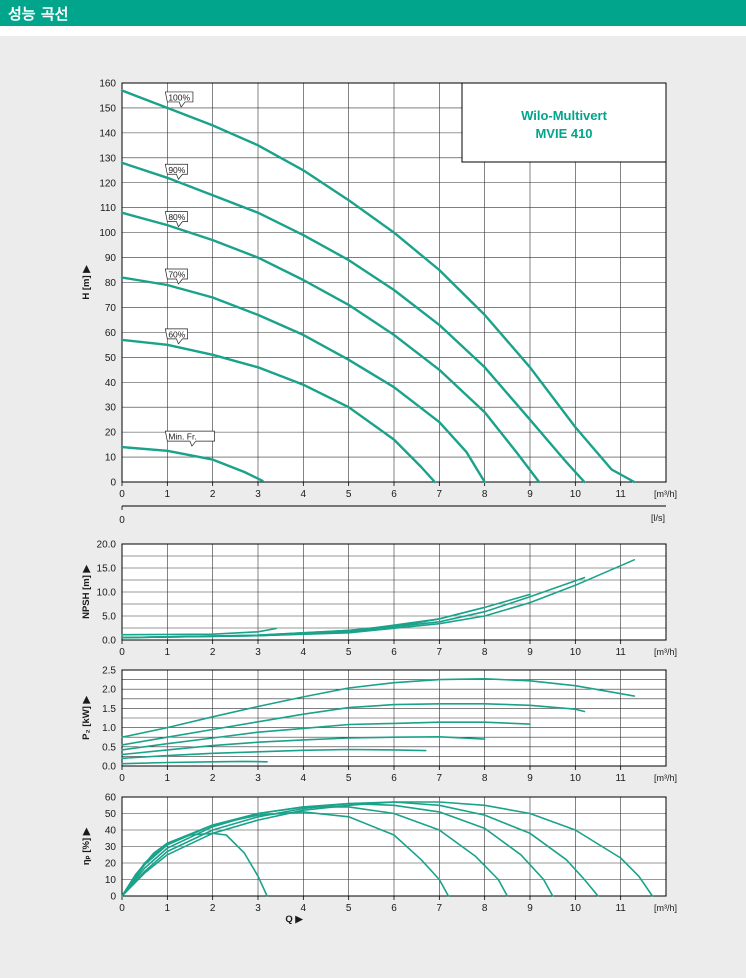 Image resolution: width=746 pixels, height=978 pixels. Describe the element at coordinates (349, 652) in the screenshot. I see `npsh-x-tick-label: 5` at that location.